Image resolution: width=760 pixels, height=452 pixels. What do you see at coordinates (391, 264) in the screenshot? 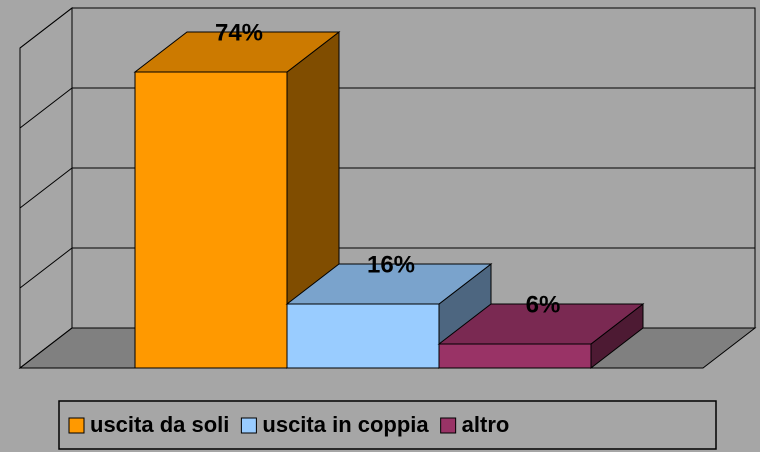
I see `value-label: 16%` at bounding box center [391, 264].